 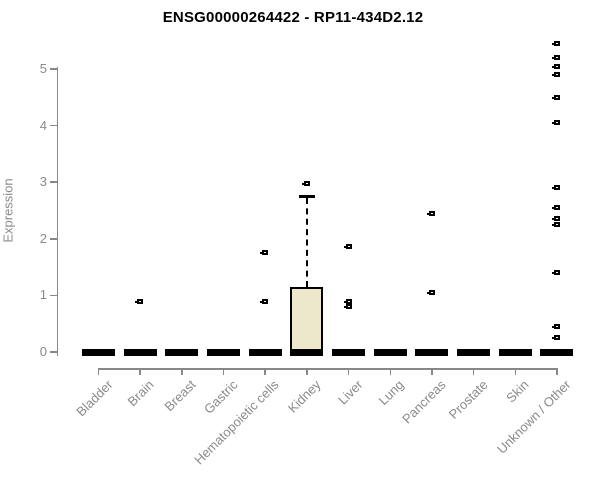 What do you see at coordinates (180, 396) in the screenshot?
I see `x-tick-label: Breast` at bounding box center [180, 396].